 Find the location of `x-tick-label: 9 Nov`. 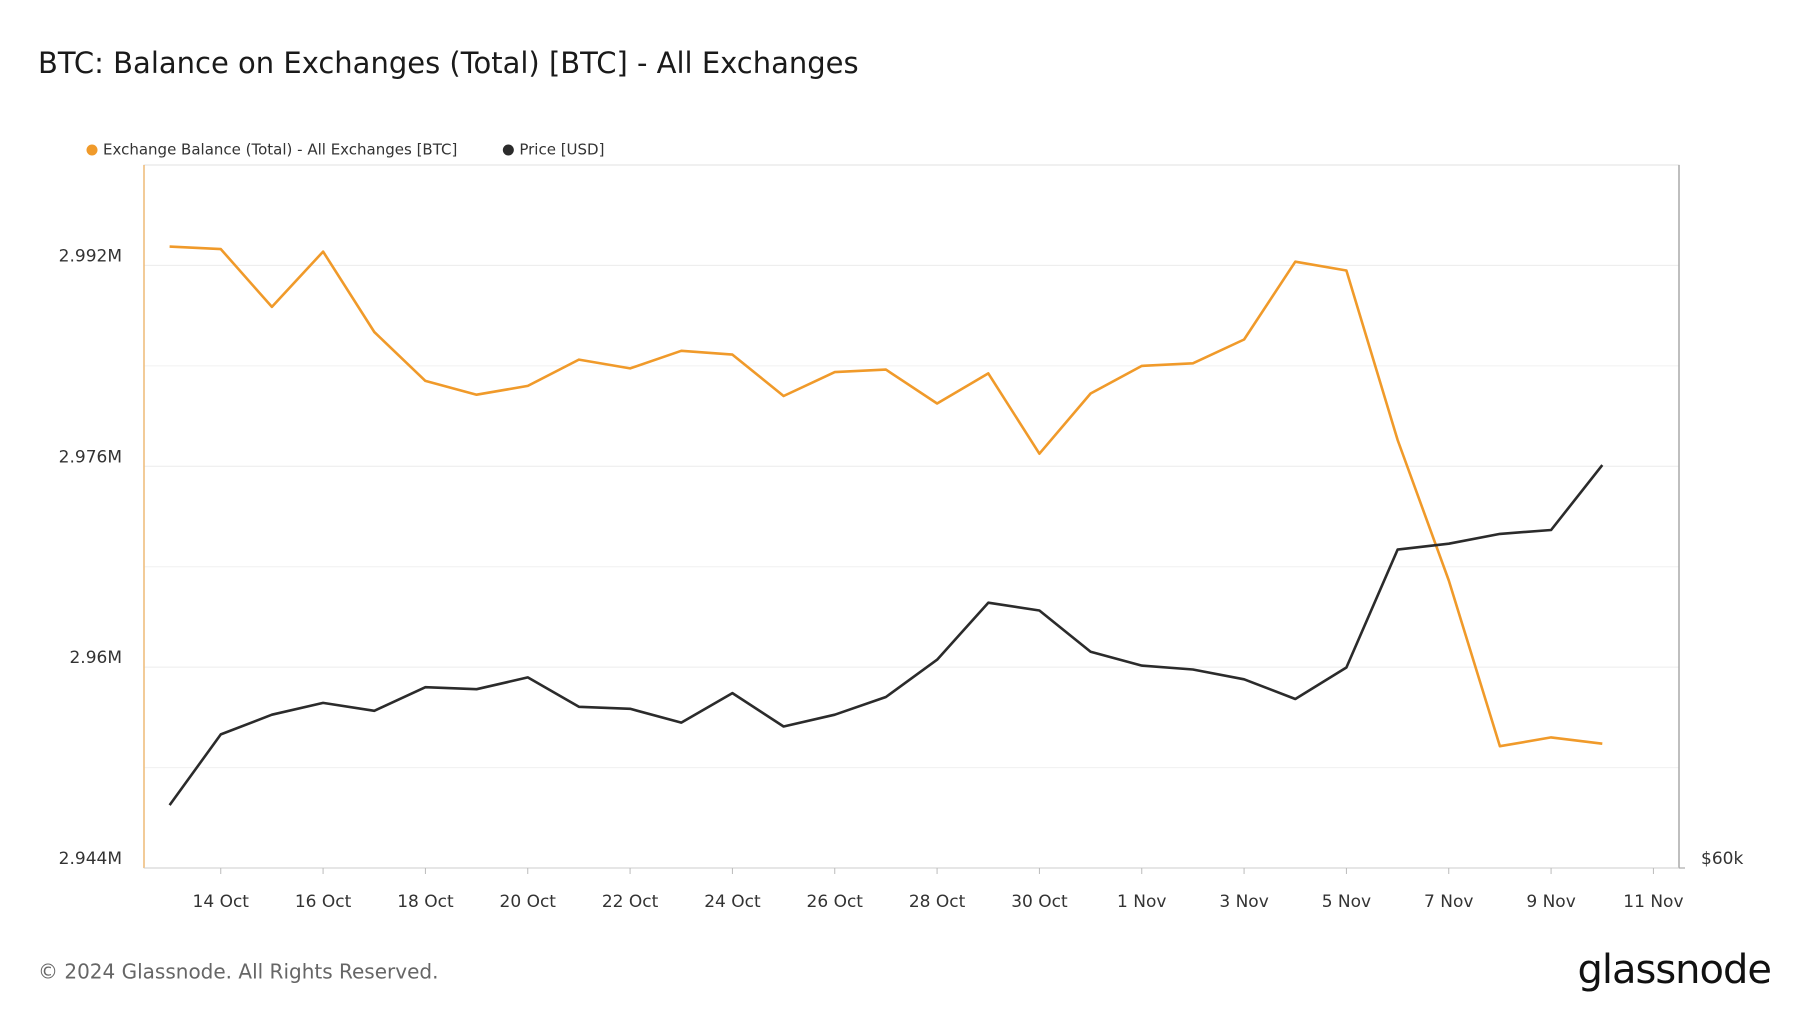

x-tick-label: 9 Nov is located at coordinates (1550, 902).